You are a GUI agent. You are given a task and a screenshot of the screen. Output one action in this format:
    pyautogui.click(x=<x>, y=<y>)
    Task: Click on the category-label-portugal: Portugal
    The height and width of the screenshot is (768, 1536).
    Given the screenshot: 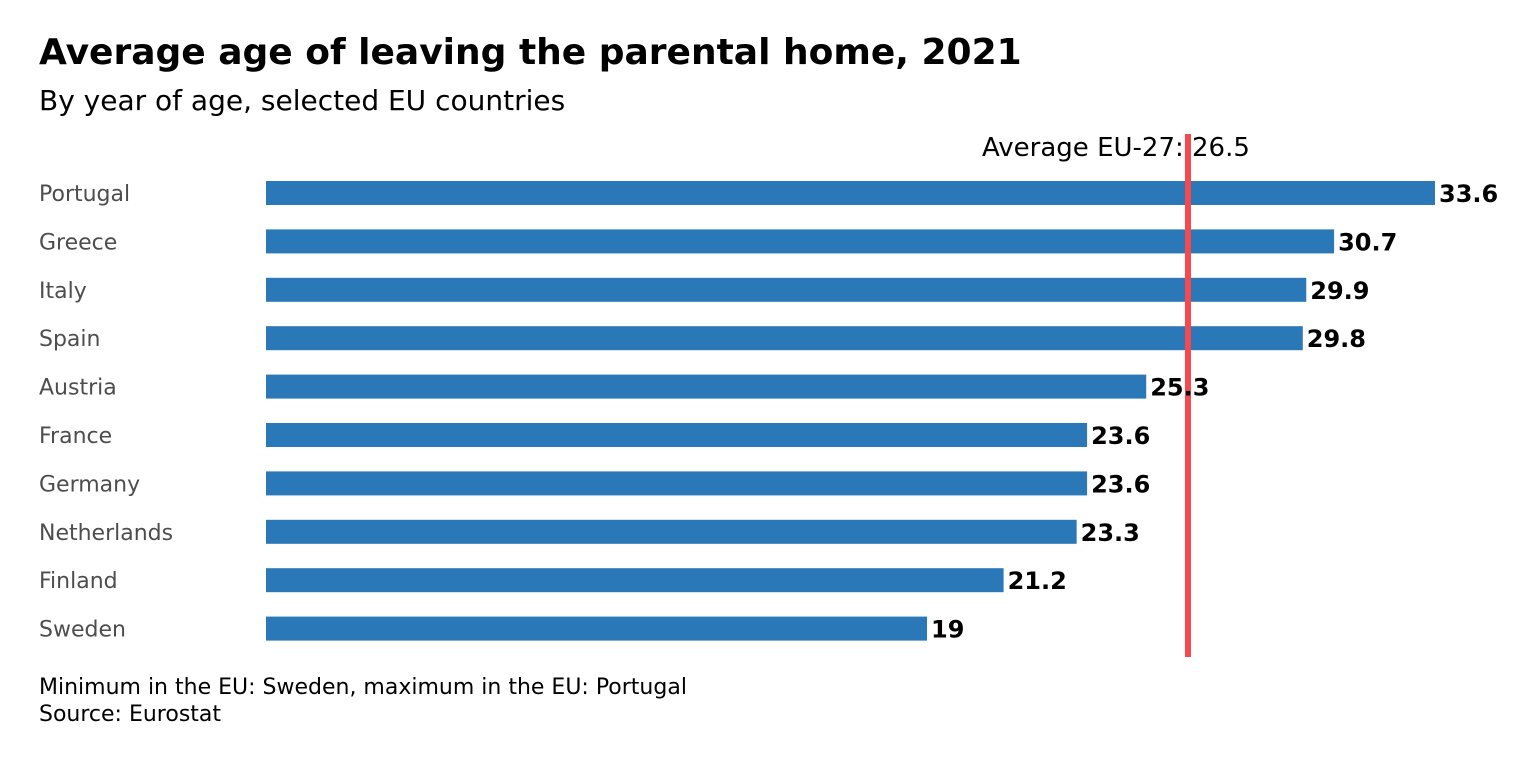 What is the action you would take?
    pyautogui.click(x=84, y=194)
    